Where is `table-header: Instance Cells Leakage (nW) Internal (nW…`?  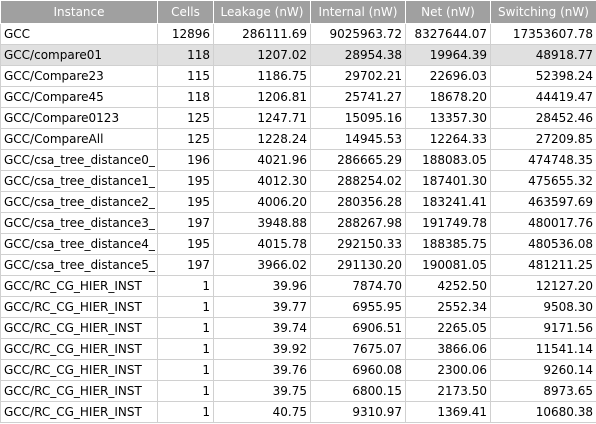
table-header: Instance Cells Leakage (nW) Internal (nW… is located at coordinates (298, 12).